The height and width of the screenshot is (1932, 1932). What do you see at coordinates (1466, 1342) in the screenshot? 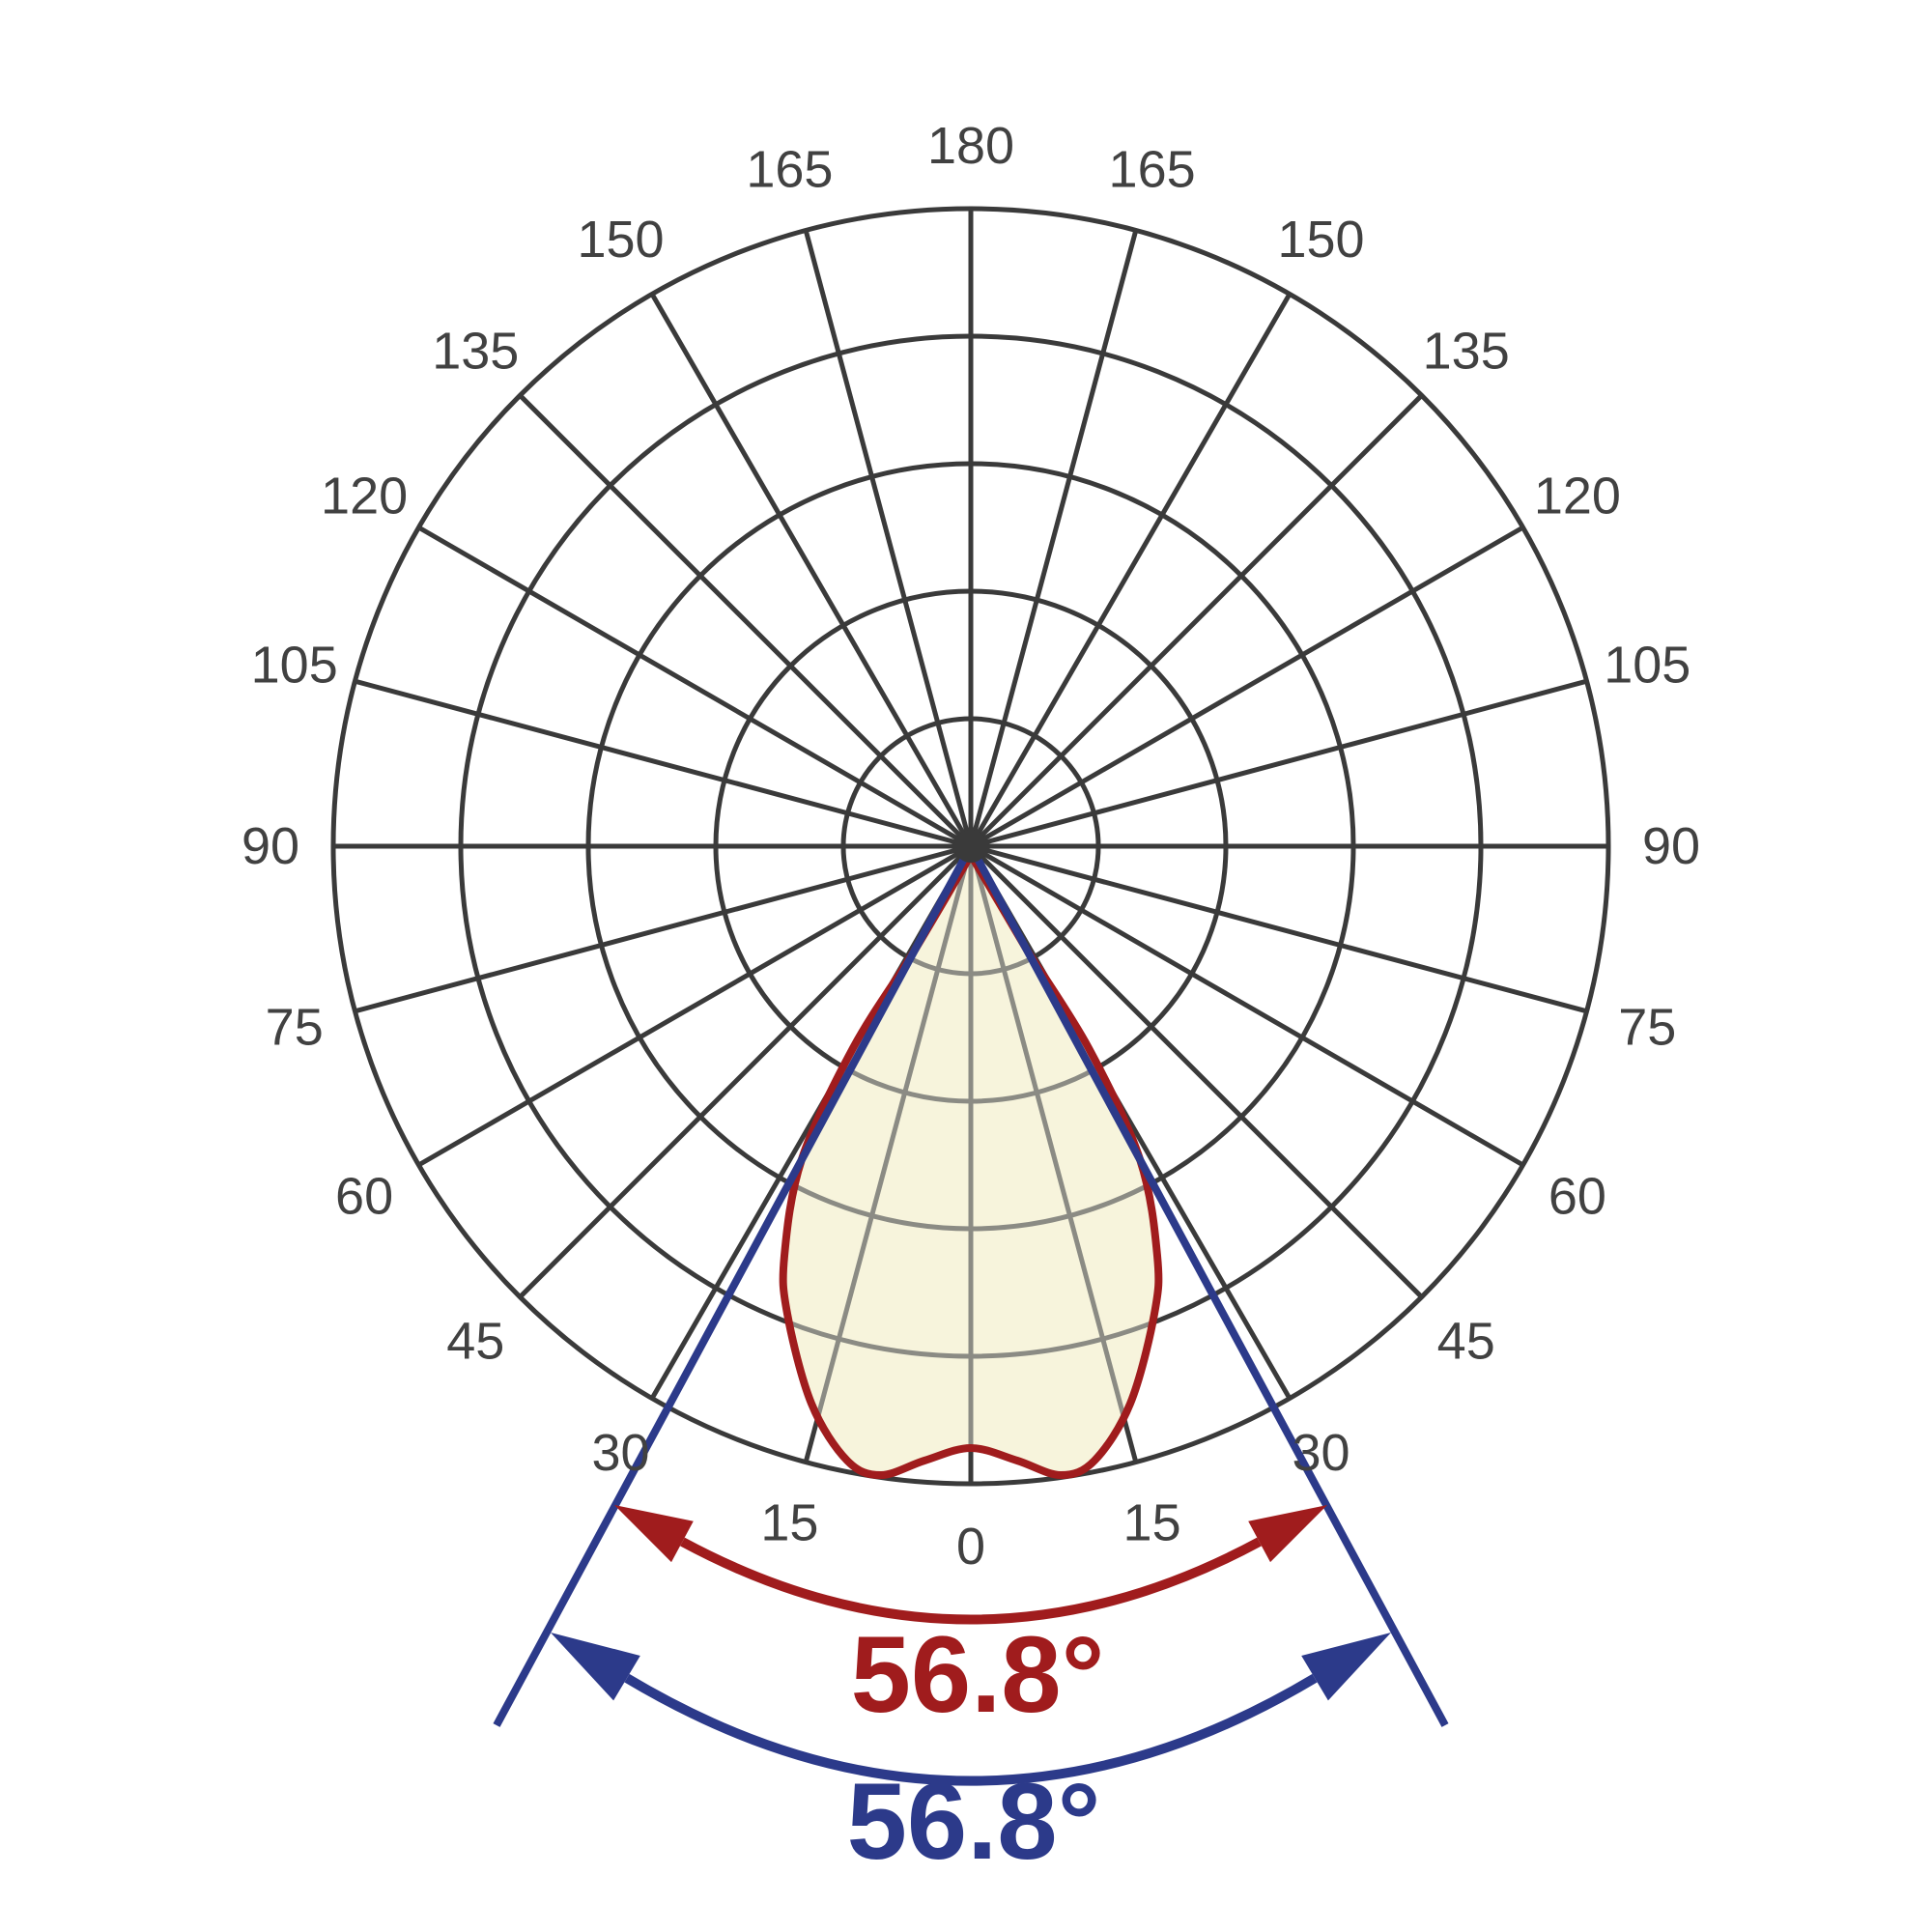
I see `angle-label-45-right: 45` at bounding box center [1466, 1342].